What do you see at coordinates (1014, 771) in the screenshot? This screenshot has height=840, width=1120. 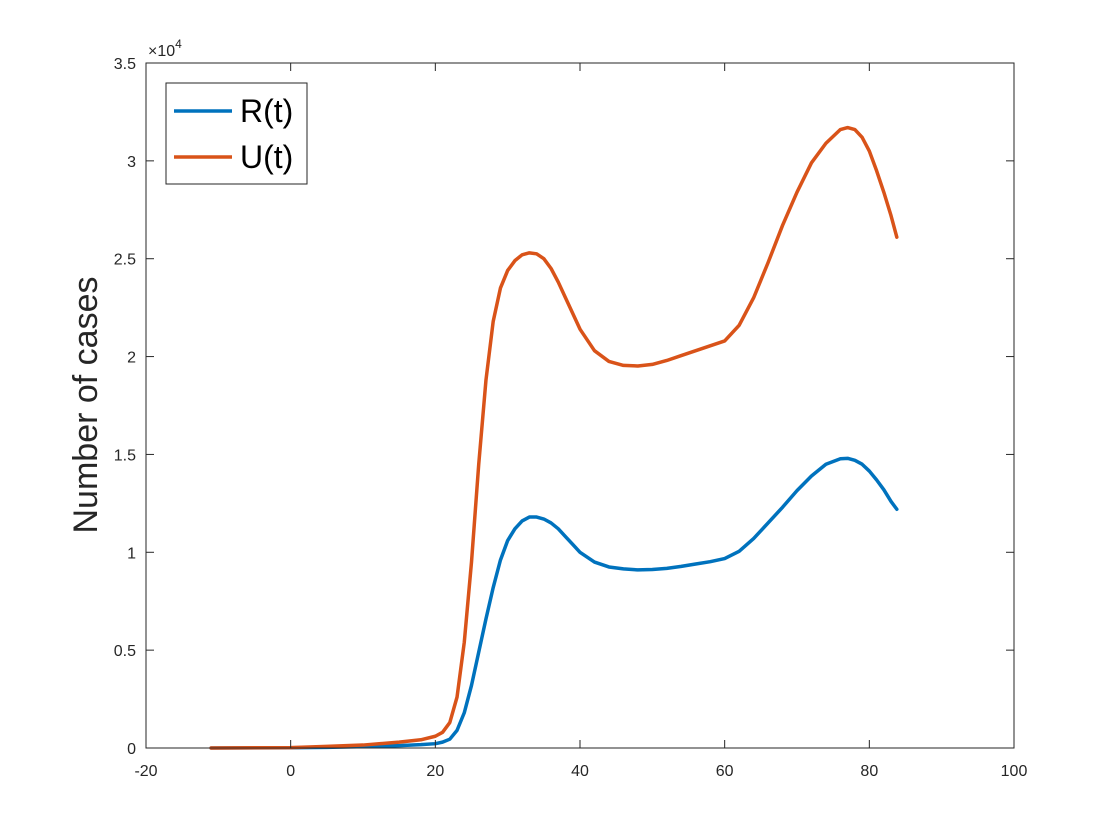 I see `x-tick-label: 100` at bounding box center [1014, 771].